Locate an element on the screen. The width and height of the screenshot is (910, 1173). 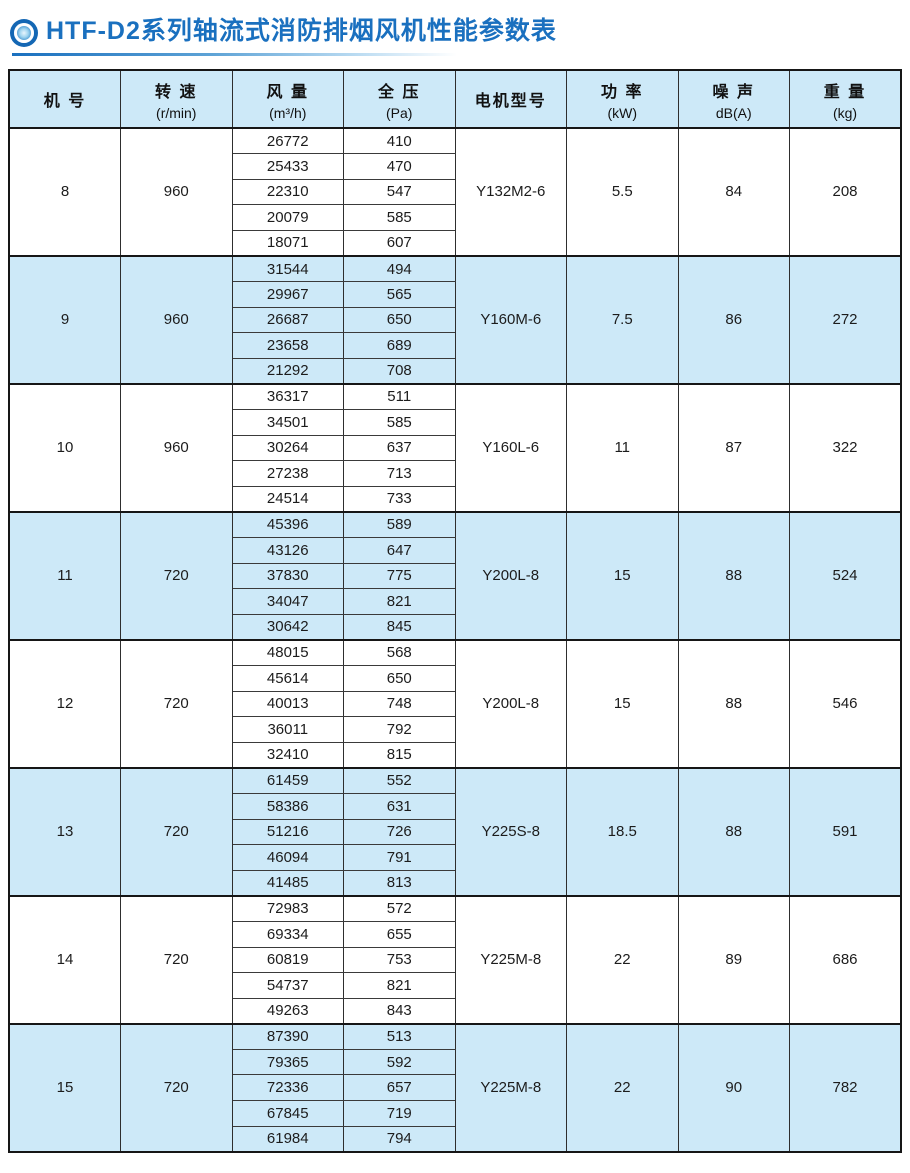
noise-cell: 87 is located at coordinates (733, 447).